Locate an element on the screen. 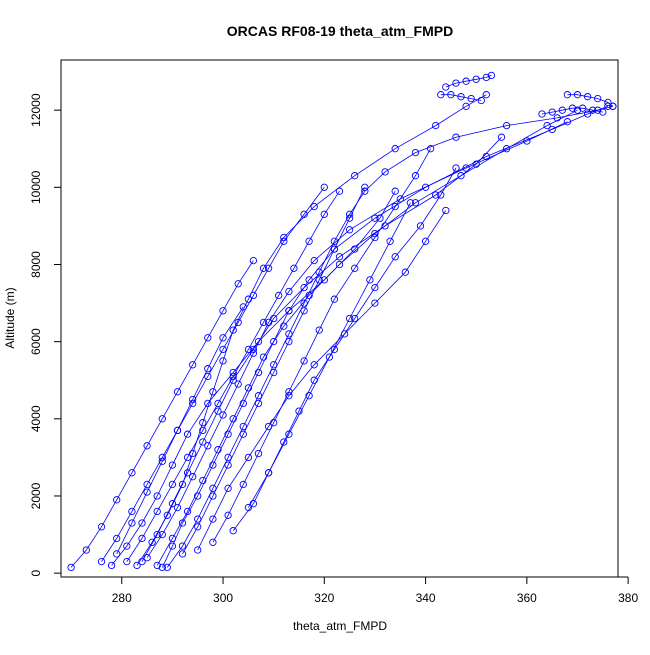 The height and width of the screenshot is (655, 650). x-tick-label: 360 is located at coordinates (527, 598).